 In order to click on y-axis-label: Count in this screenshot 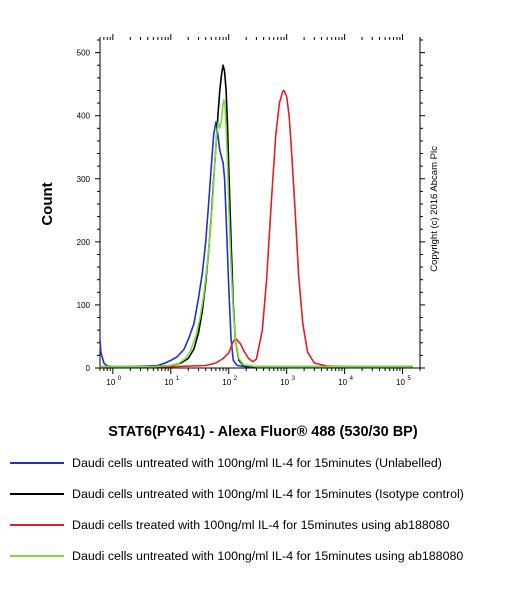, I will do `click(47, 203)`.